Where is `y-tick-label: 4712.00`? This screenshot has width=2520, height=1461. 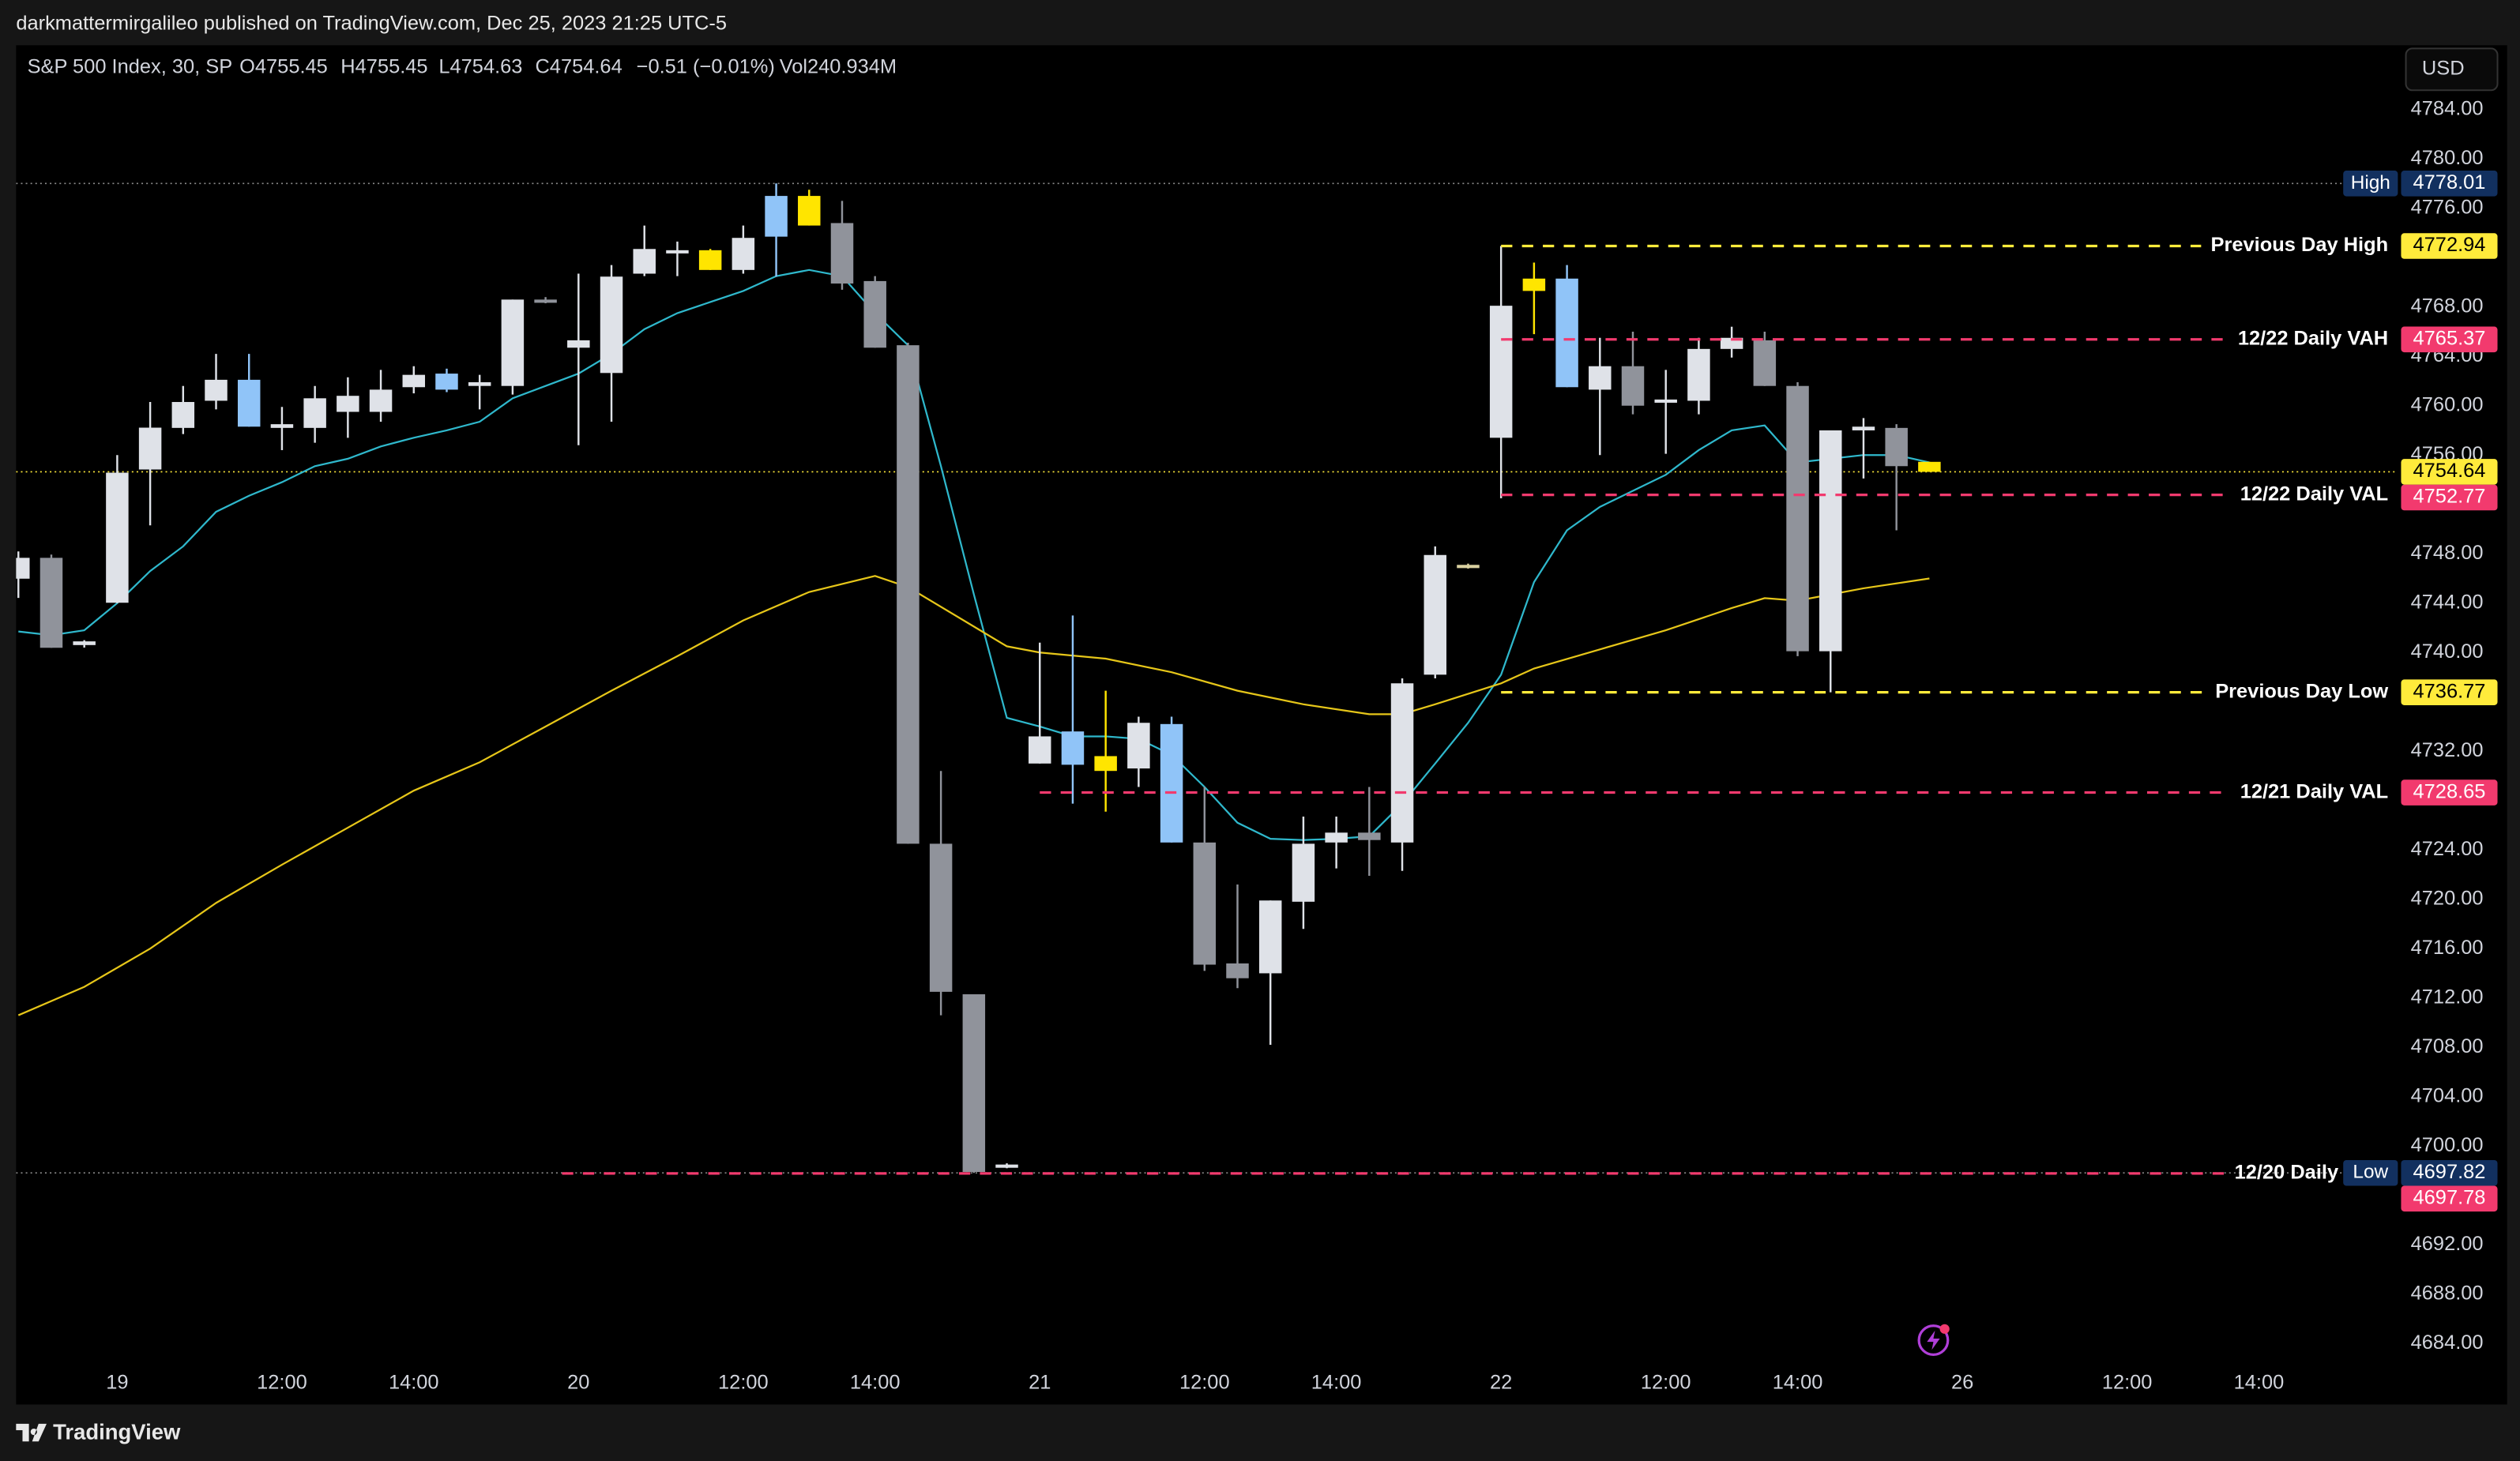 y-tick-label: 4712.00 is located at coordinates (2447, 997).